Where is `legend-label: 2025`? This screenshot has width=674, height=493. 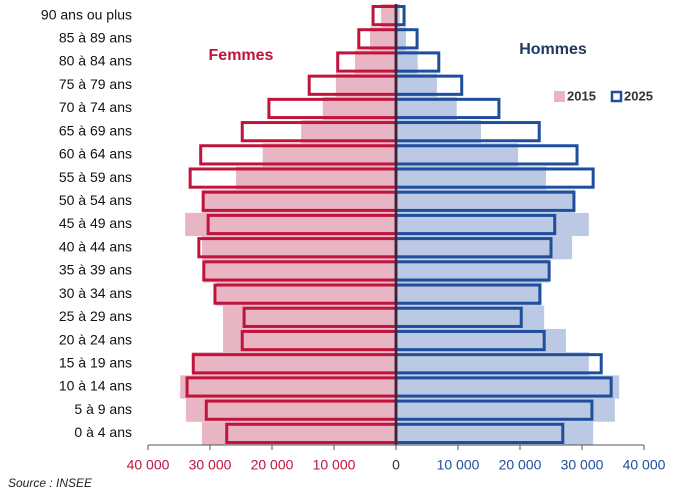 legend-label: 2025 is located at coordinates (638, 95).